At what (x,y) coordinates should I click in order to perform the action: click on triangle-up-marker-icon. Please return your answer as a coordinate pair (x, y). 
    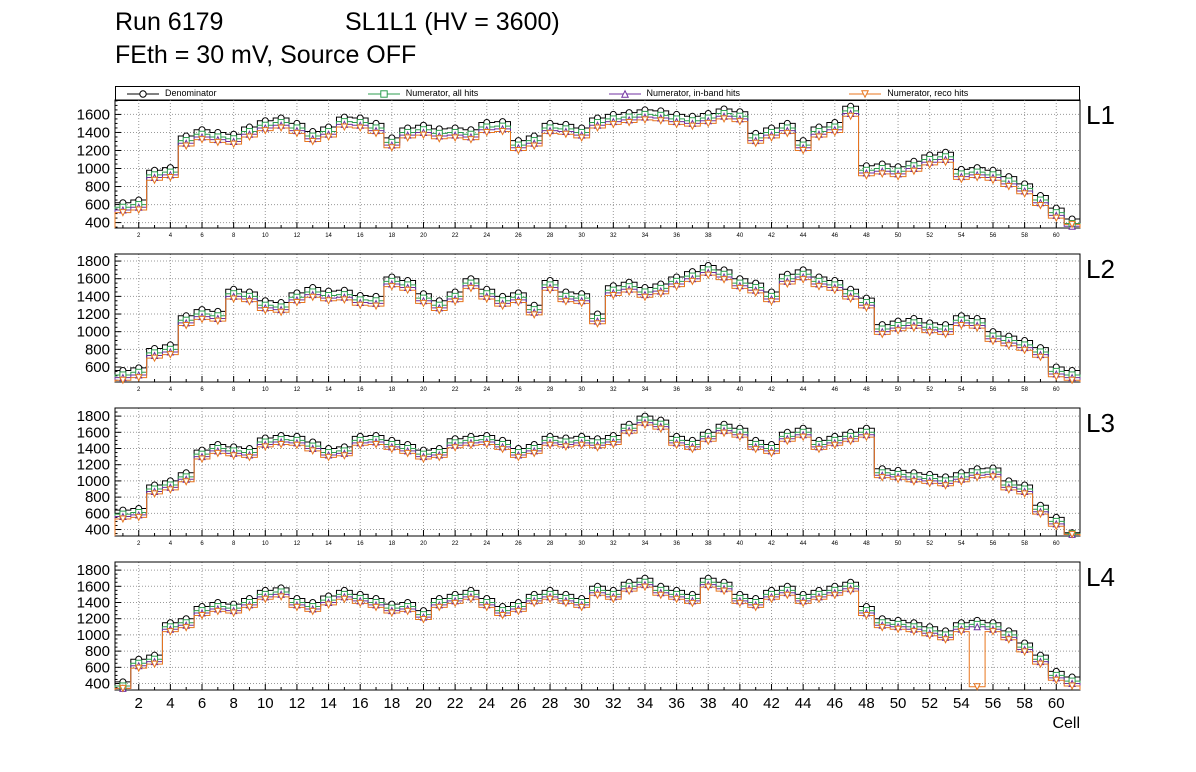
    Looking at the image, I should click on (624, 93).